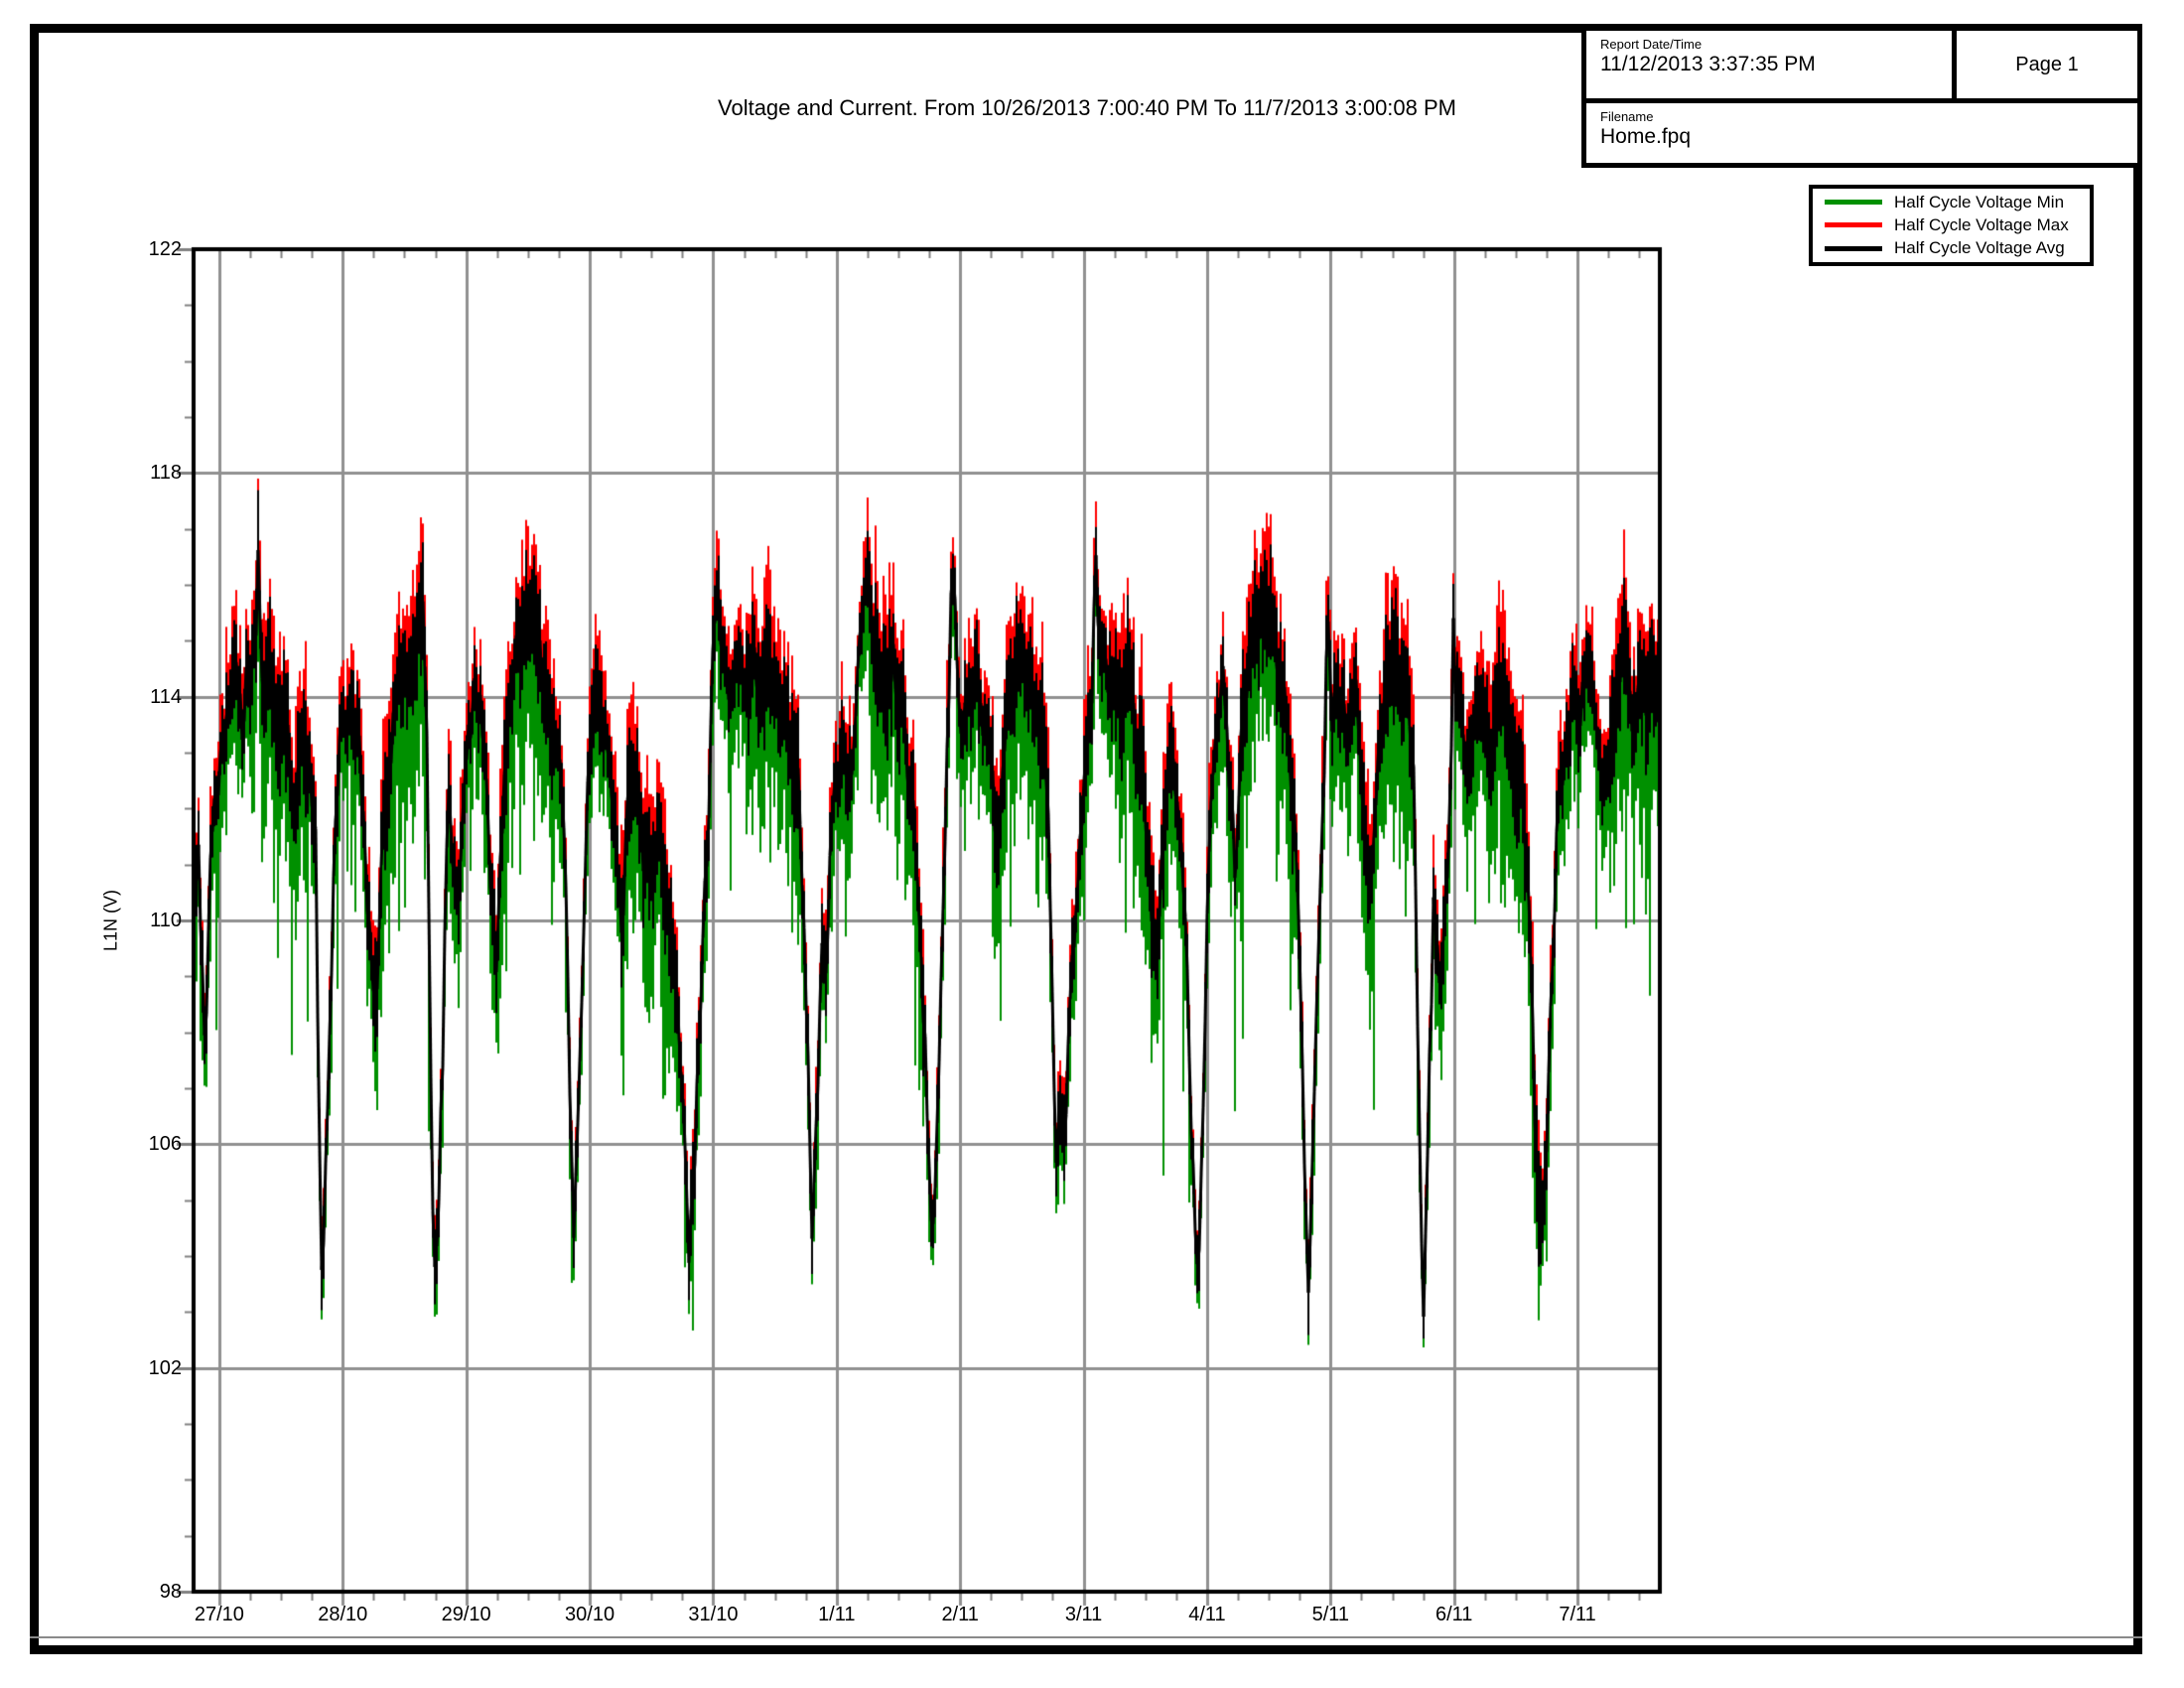  What do you see at coordinates (1086, 1637) in the screenshot?
I see `footer-divider-line` at bounding box center [1086, 1637].